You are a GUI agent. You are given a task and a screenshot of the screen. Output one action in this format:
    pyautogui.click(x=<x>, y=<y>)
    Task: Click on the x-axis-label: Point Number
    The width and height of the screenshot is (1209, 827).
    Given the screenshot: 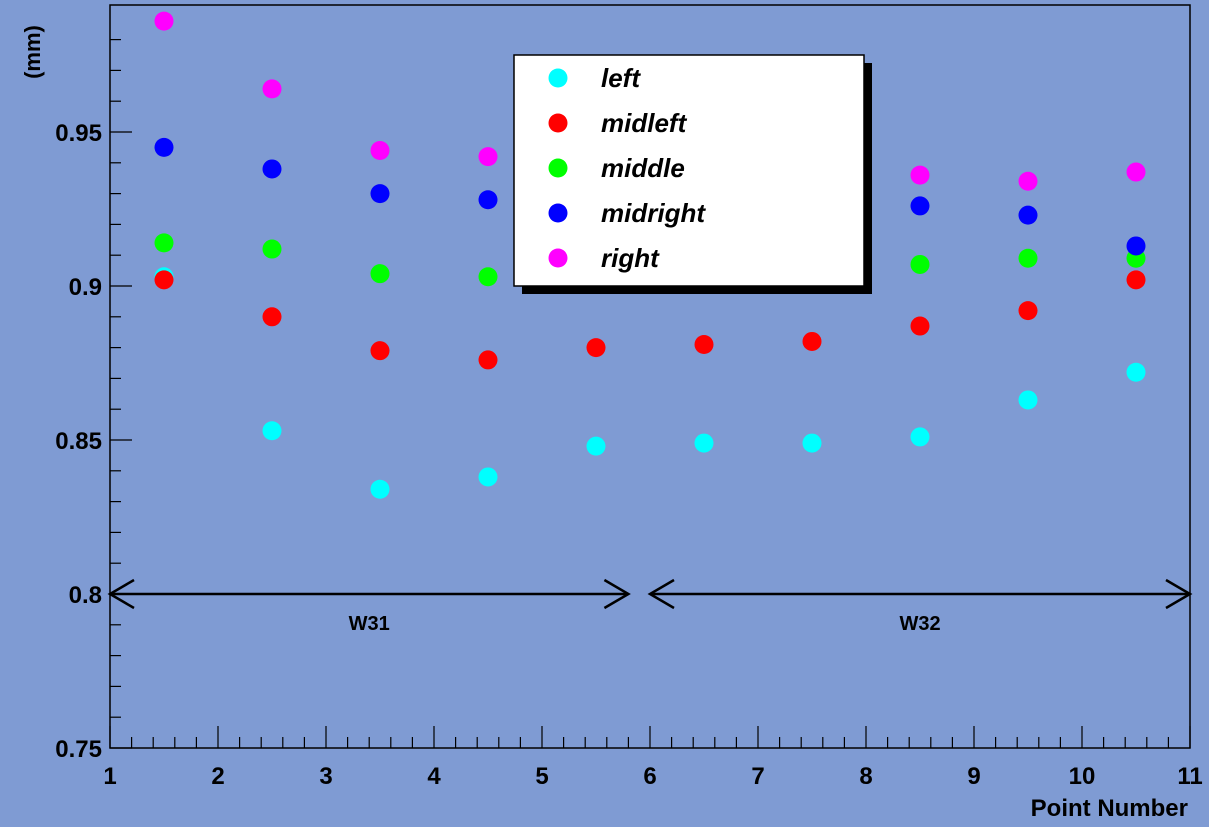 What is the action you would take?
    pyautogui.click(x=1109, y=808)
    